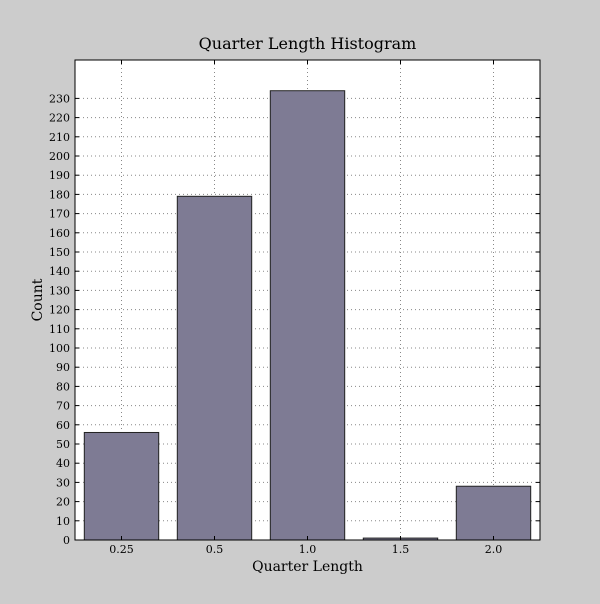 The width and height of the screenshot is (600, 604). Describe the element at coordinates (63, 521) in the screenshot. I see `y-tick-label: 10` at that location.